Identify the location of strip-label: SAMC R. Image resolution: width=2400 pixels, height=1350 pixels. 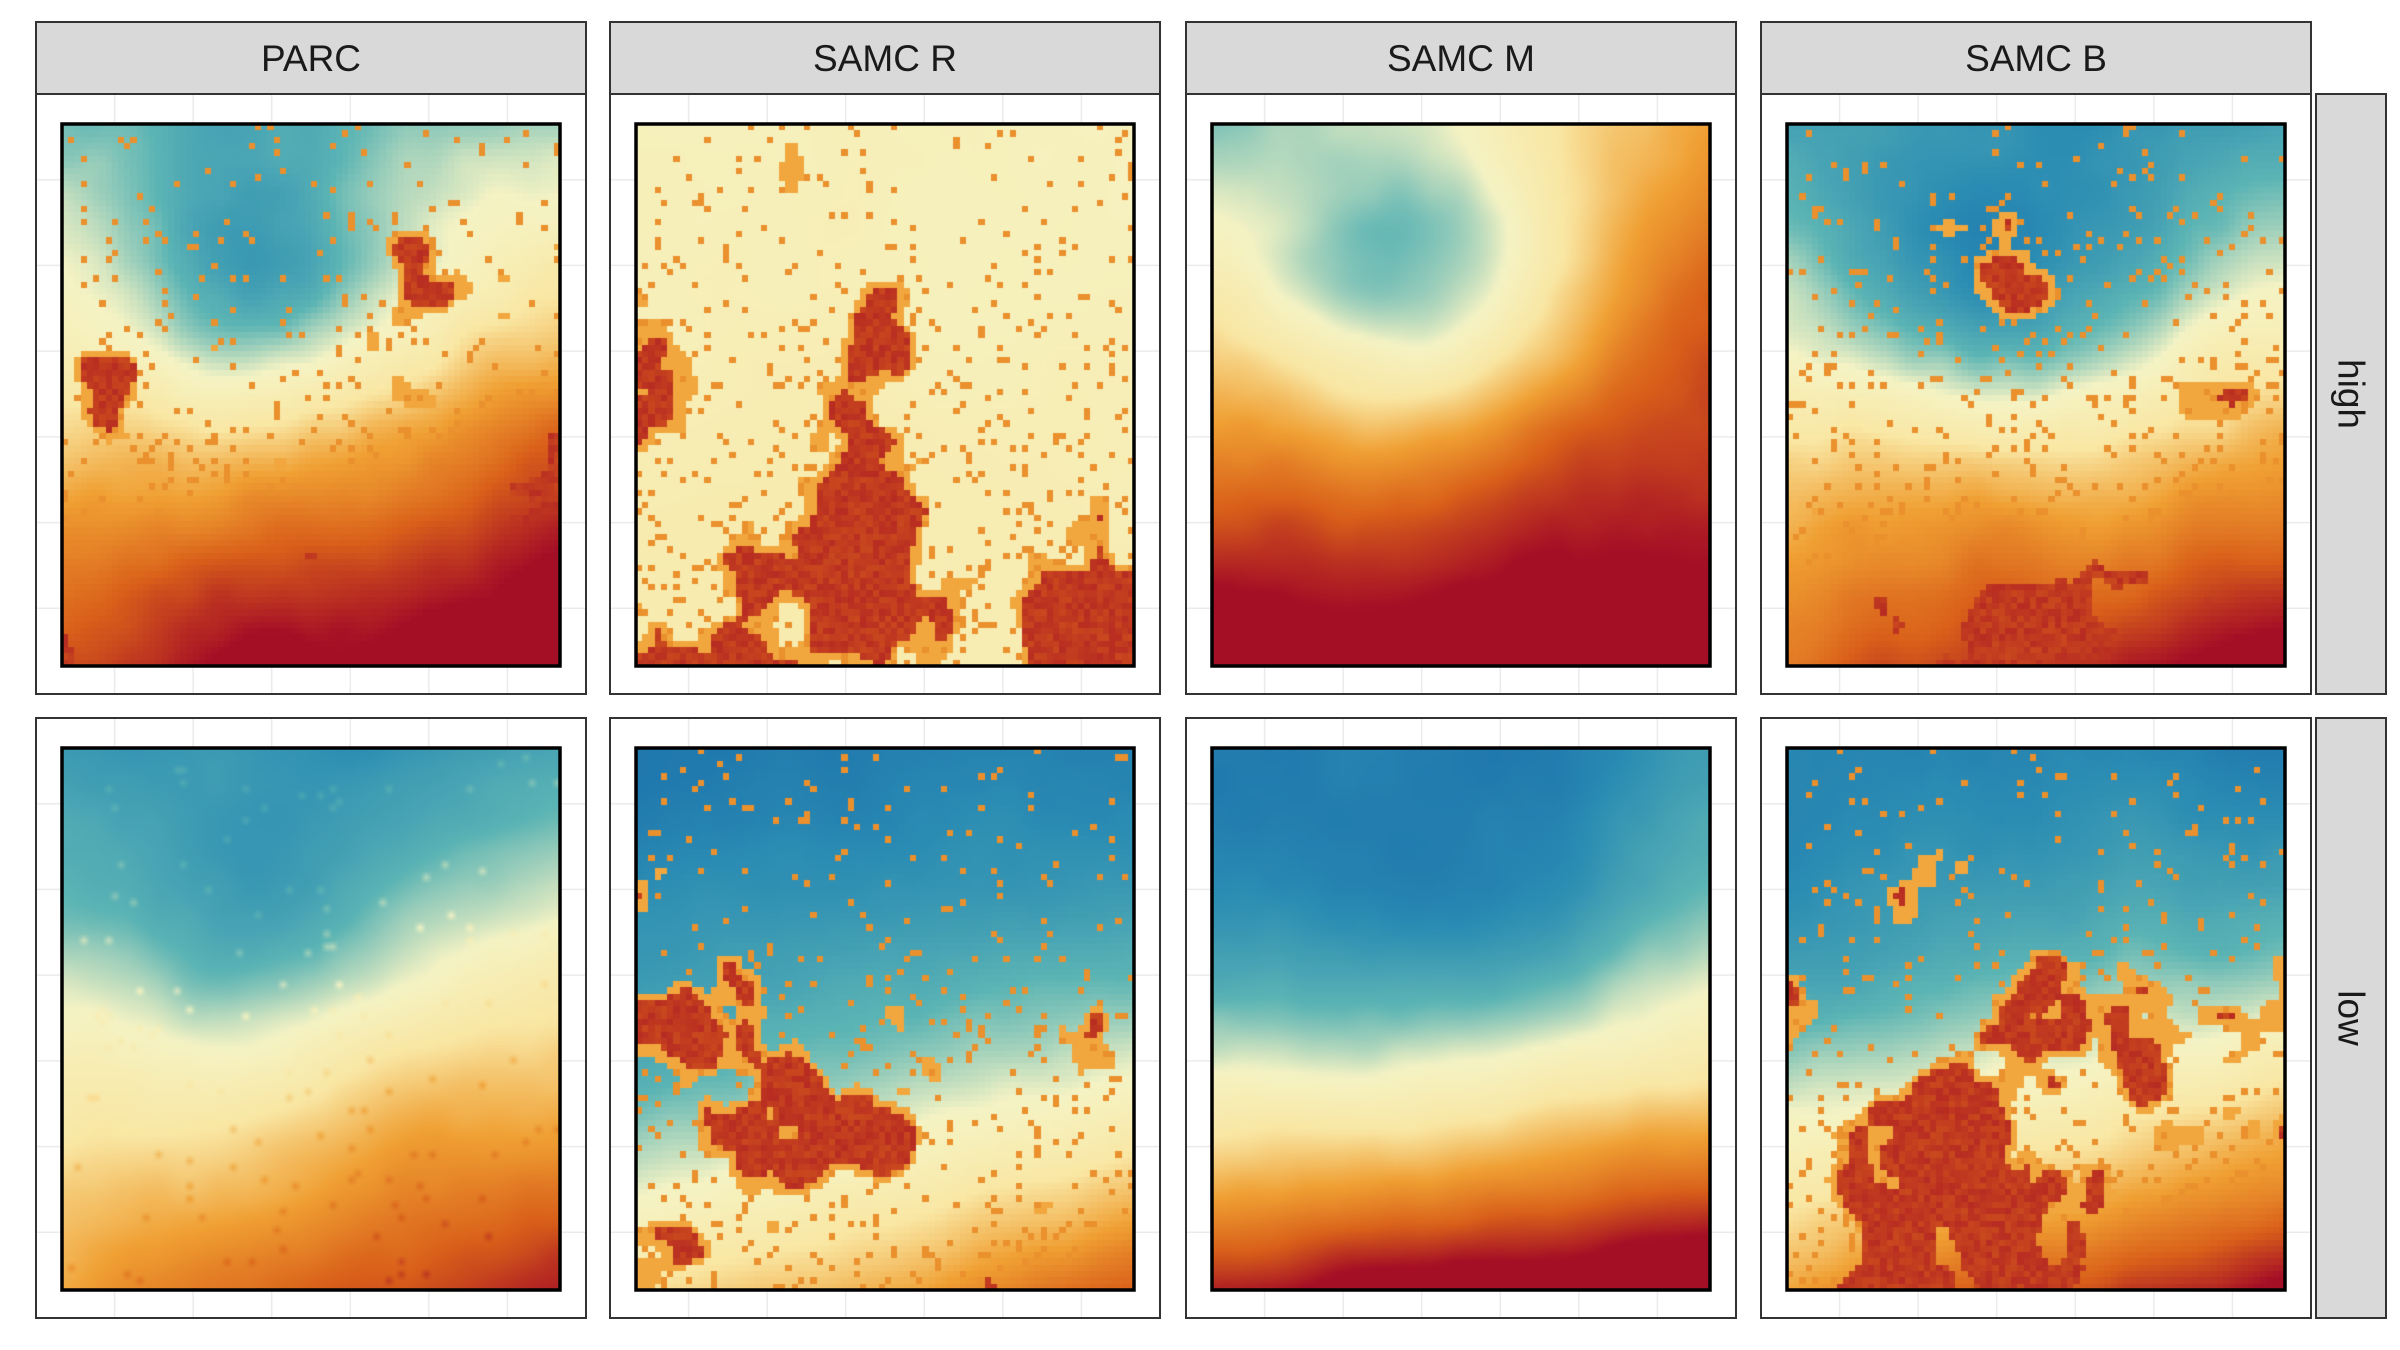
(885, 58).